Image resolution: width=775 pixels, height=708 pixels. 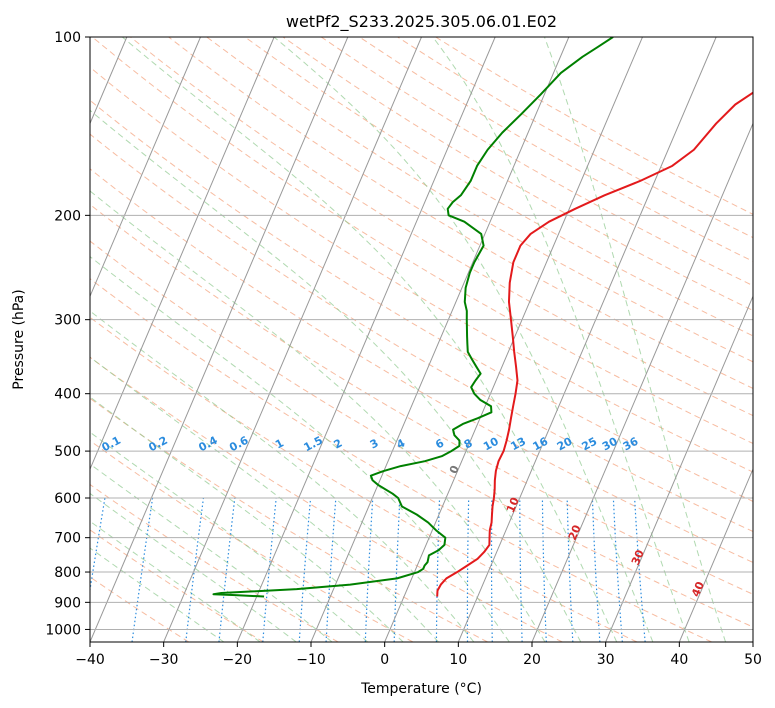 I want to click on x-tick-label: −20, so click(x=238, y=660).